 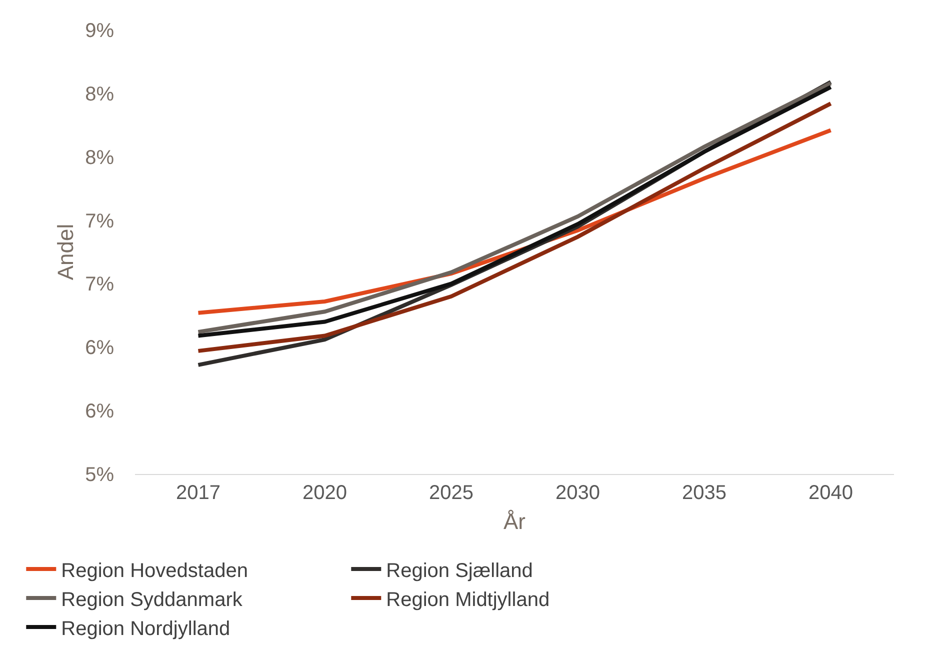 I want to click on y-tick-label: 5%, so click(x=99, y=475).